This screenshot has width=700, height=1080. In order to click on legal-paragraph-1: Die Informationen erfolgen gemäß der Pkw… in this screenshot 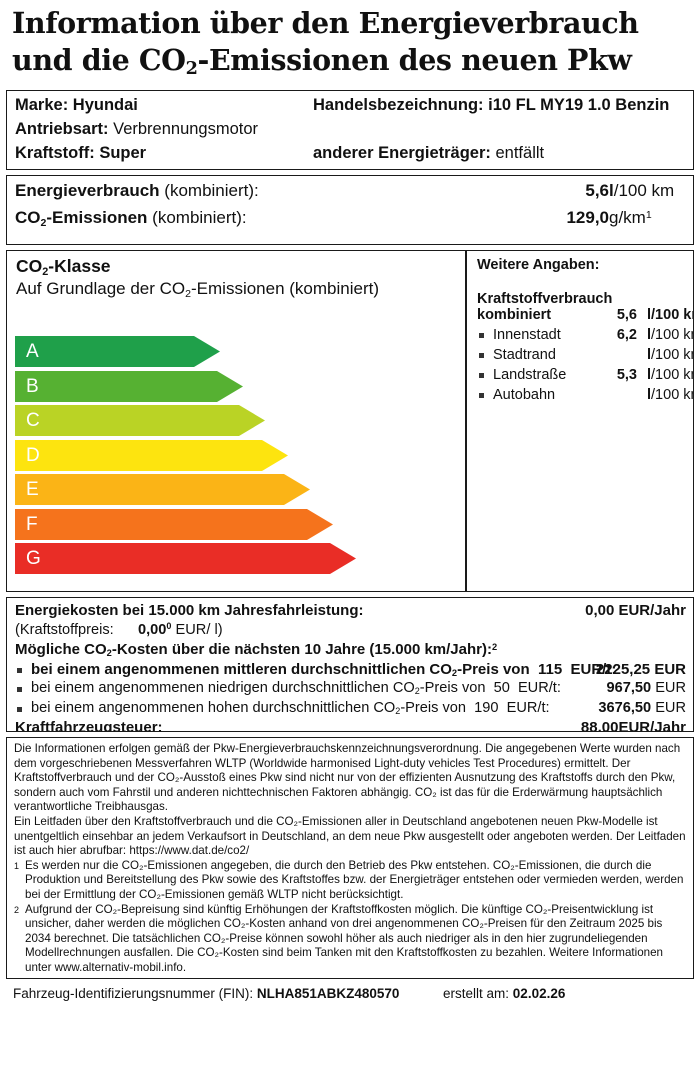, I will do `click(347, 778)`.